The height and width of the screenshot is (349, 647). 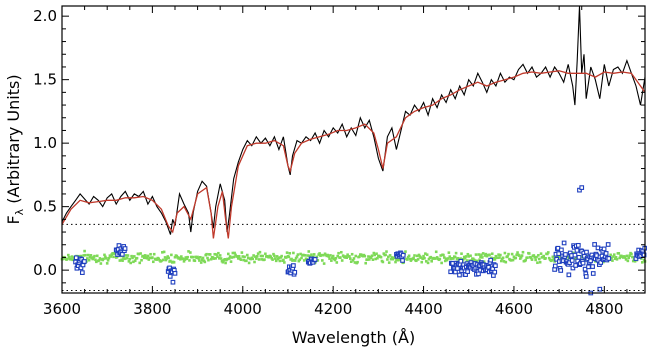 I want to click on x-tick-label: 3600, so click(x=62, y=309).